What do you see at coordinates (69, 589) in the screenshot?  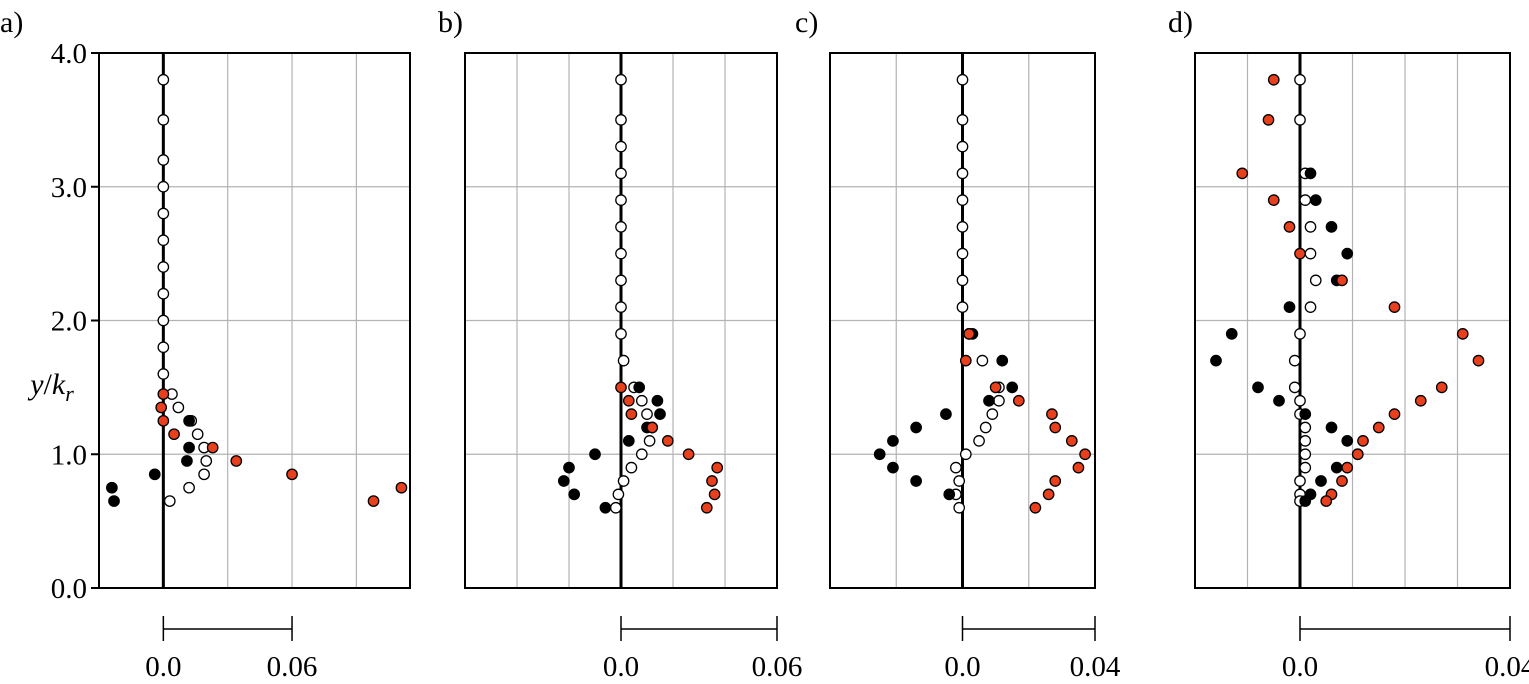 I see `y-tick-label: 0.0` at bounding box center [69, 589].